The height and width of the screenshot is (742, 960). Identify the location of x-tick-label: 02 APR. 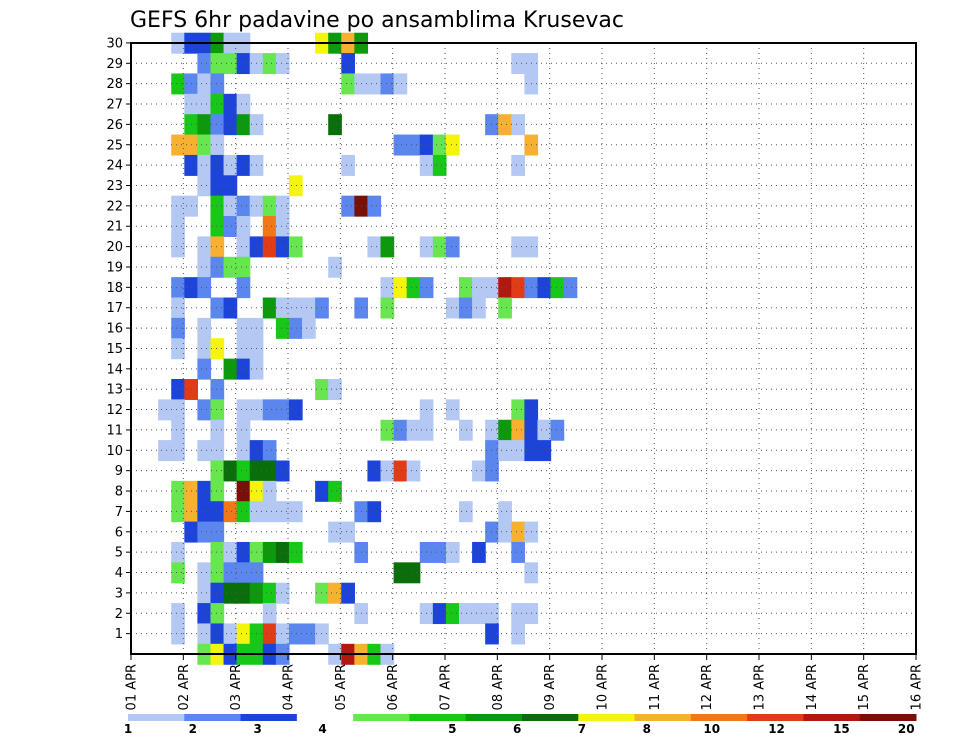
(184, 687).